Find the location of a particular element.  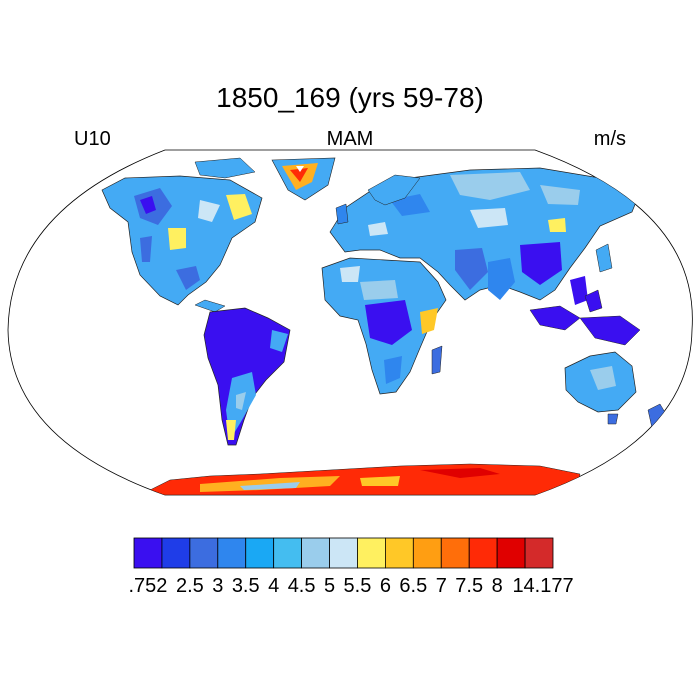

australia is located at coordinates (600, 388).